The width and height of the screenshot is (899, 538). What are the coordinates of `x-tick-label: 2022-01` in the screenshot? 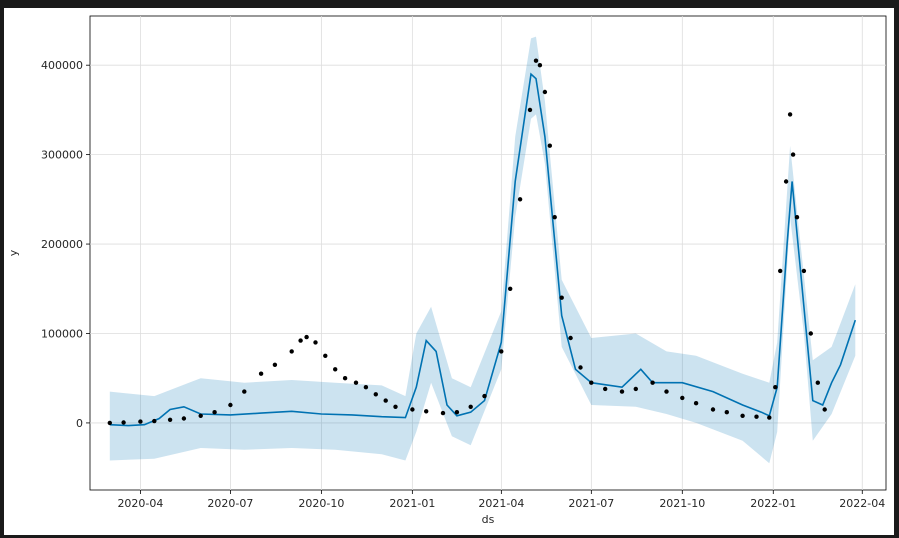 It's located at (773, 503).